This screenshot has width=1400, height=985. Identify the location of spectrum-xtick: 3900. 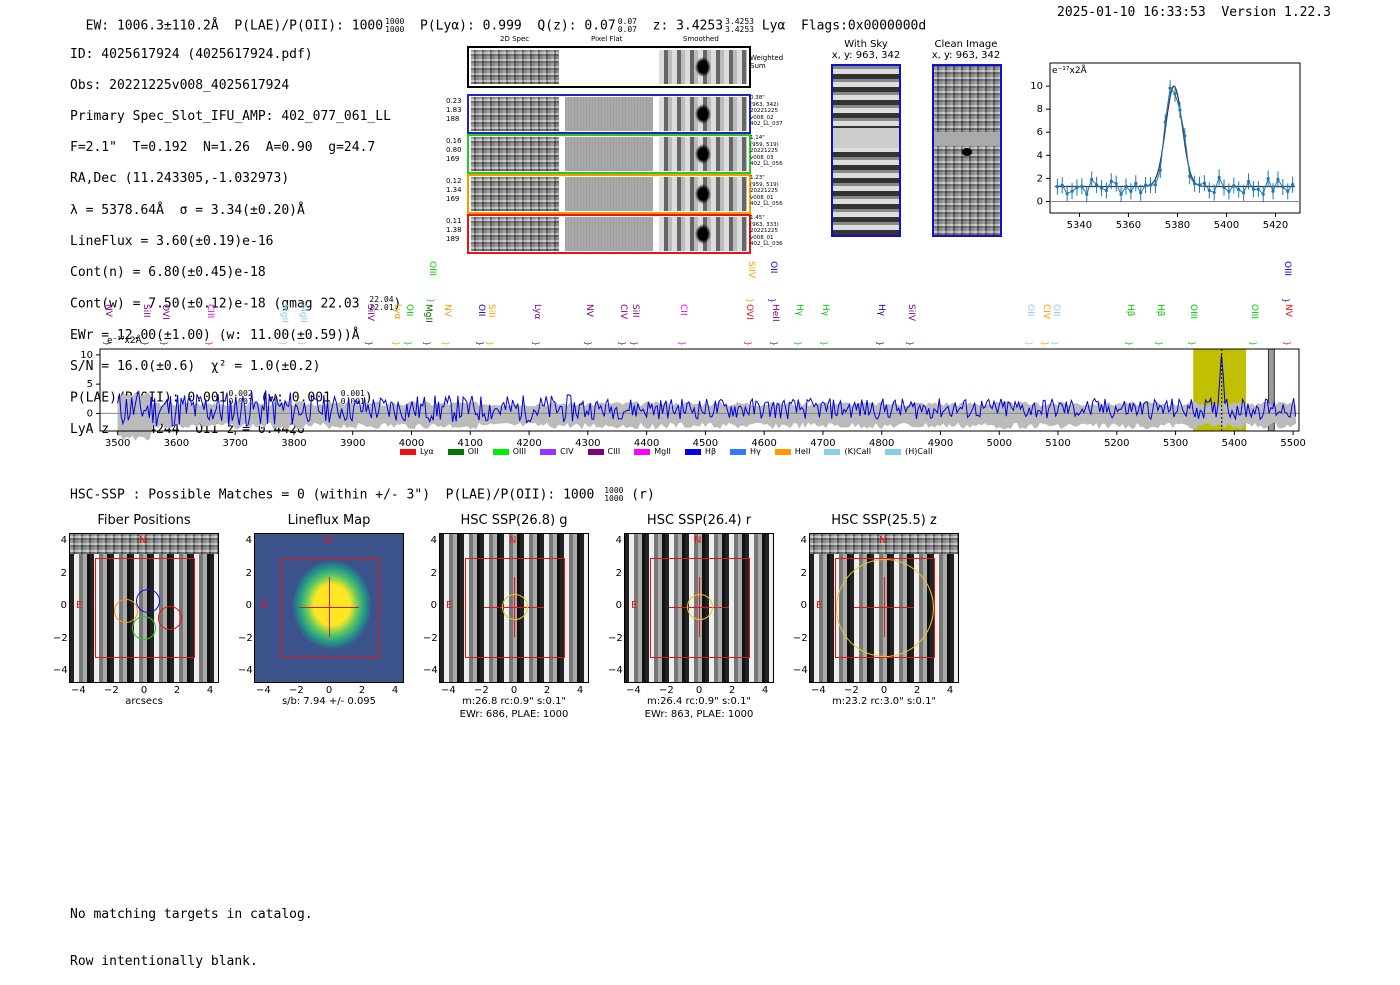
(352, 443).